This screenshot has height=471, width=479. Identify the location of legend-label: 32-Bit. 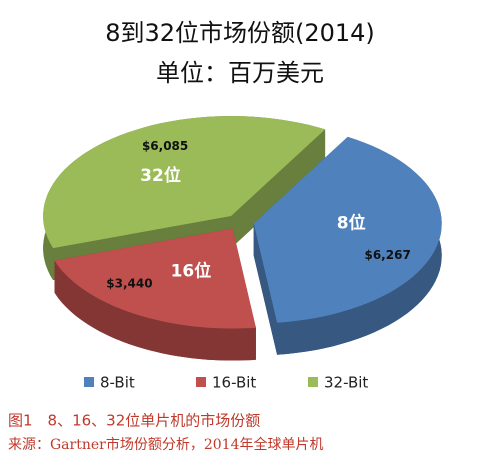
(346, 383).